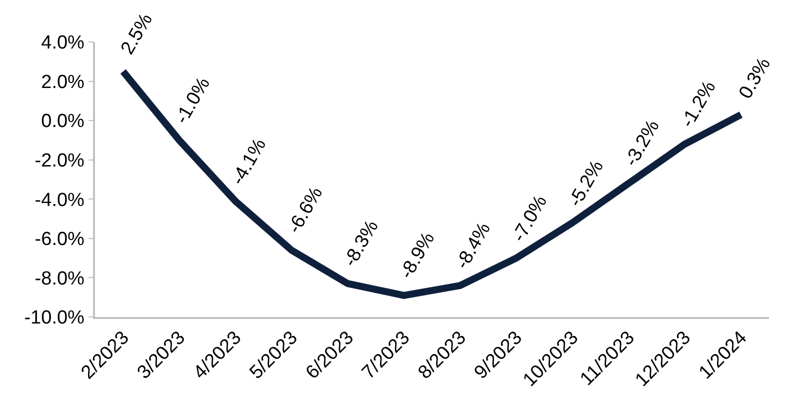 This screenshot has width=794, height=417. Describe the element at coordinates (63, 82) in the screenshot. I see `y-tick-label: 2.0%` at that location.